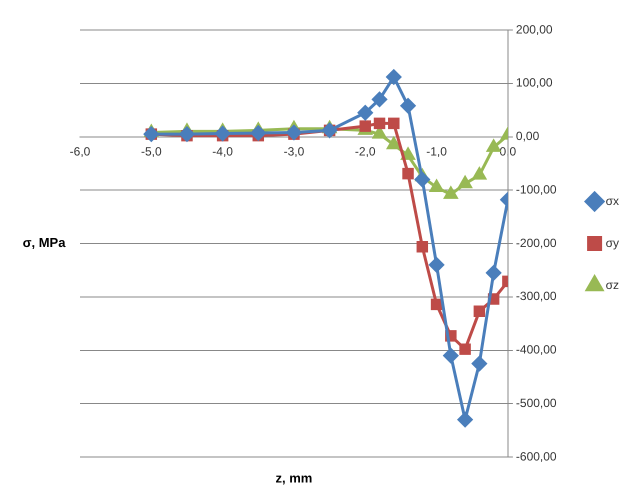  I want to click on x-tick-label: -1,0, so click(437, 151).